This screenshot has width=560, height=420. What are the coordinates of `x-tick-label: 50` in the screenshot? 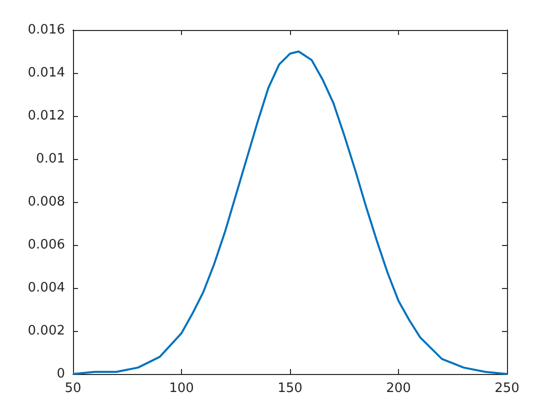 It's located at (73, 388).